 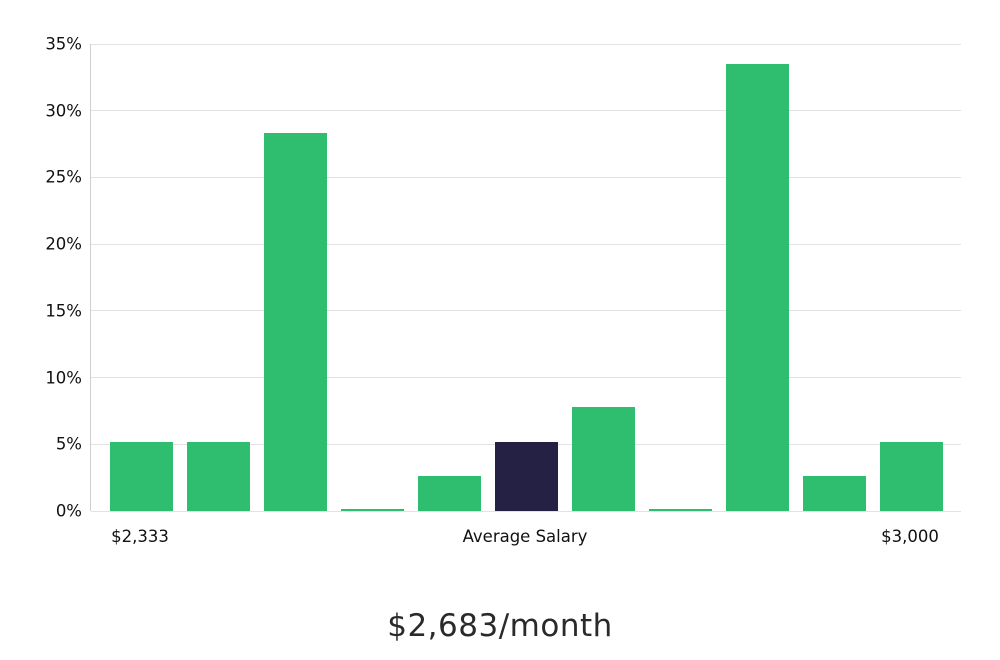 What do you see at coordinates (910, 536) in the screenshot?
I see `x-axis-label: $3,000` at bounding box center [910, 536].